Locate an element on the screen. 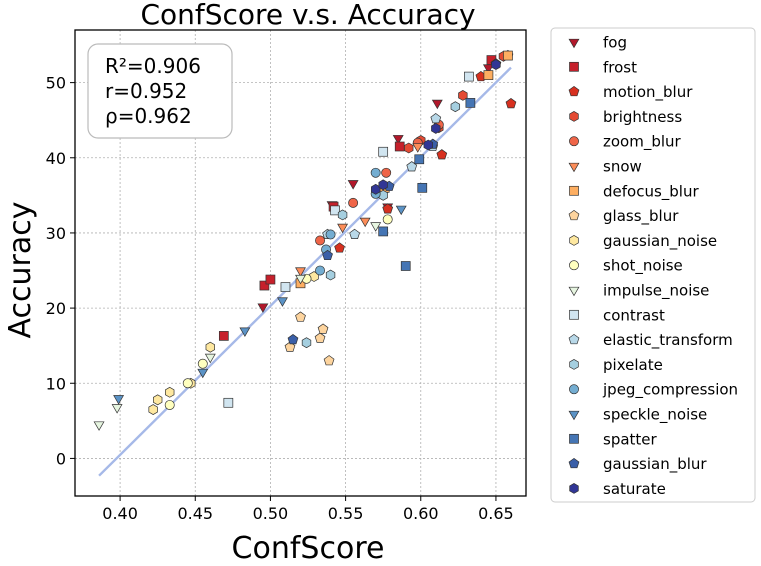 This screenshot has width=761, height=566. legend-label: shot_noise is located at coordinates (643, 266).